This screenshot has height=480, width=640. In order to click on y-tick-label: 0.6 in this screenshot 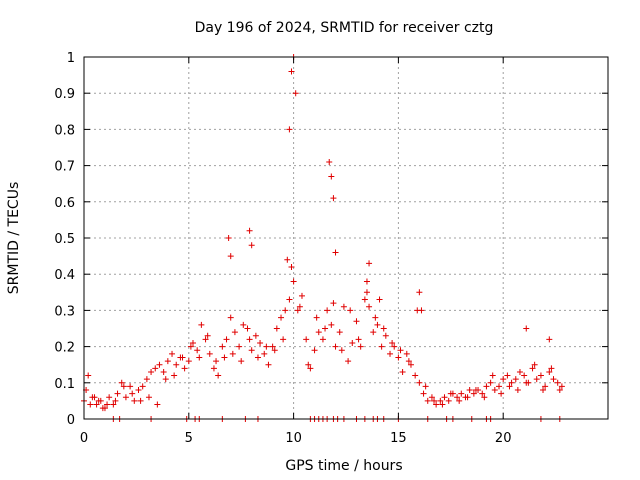, I will do `click(64, 203)`.